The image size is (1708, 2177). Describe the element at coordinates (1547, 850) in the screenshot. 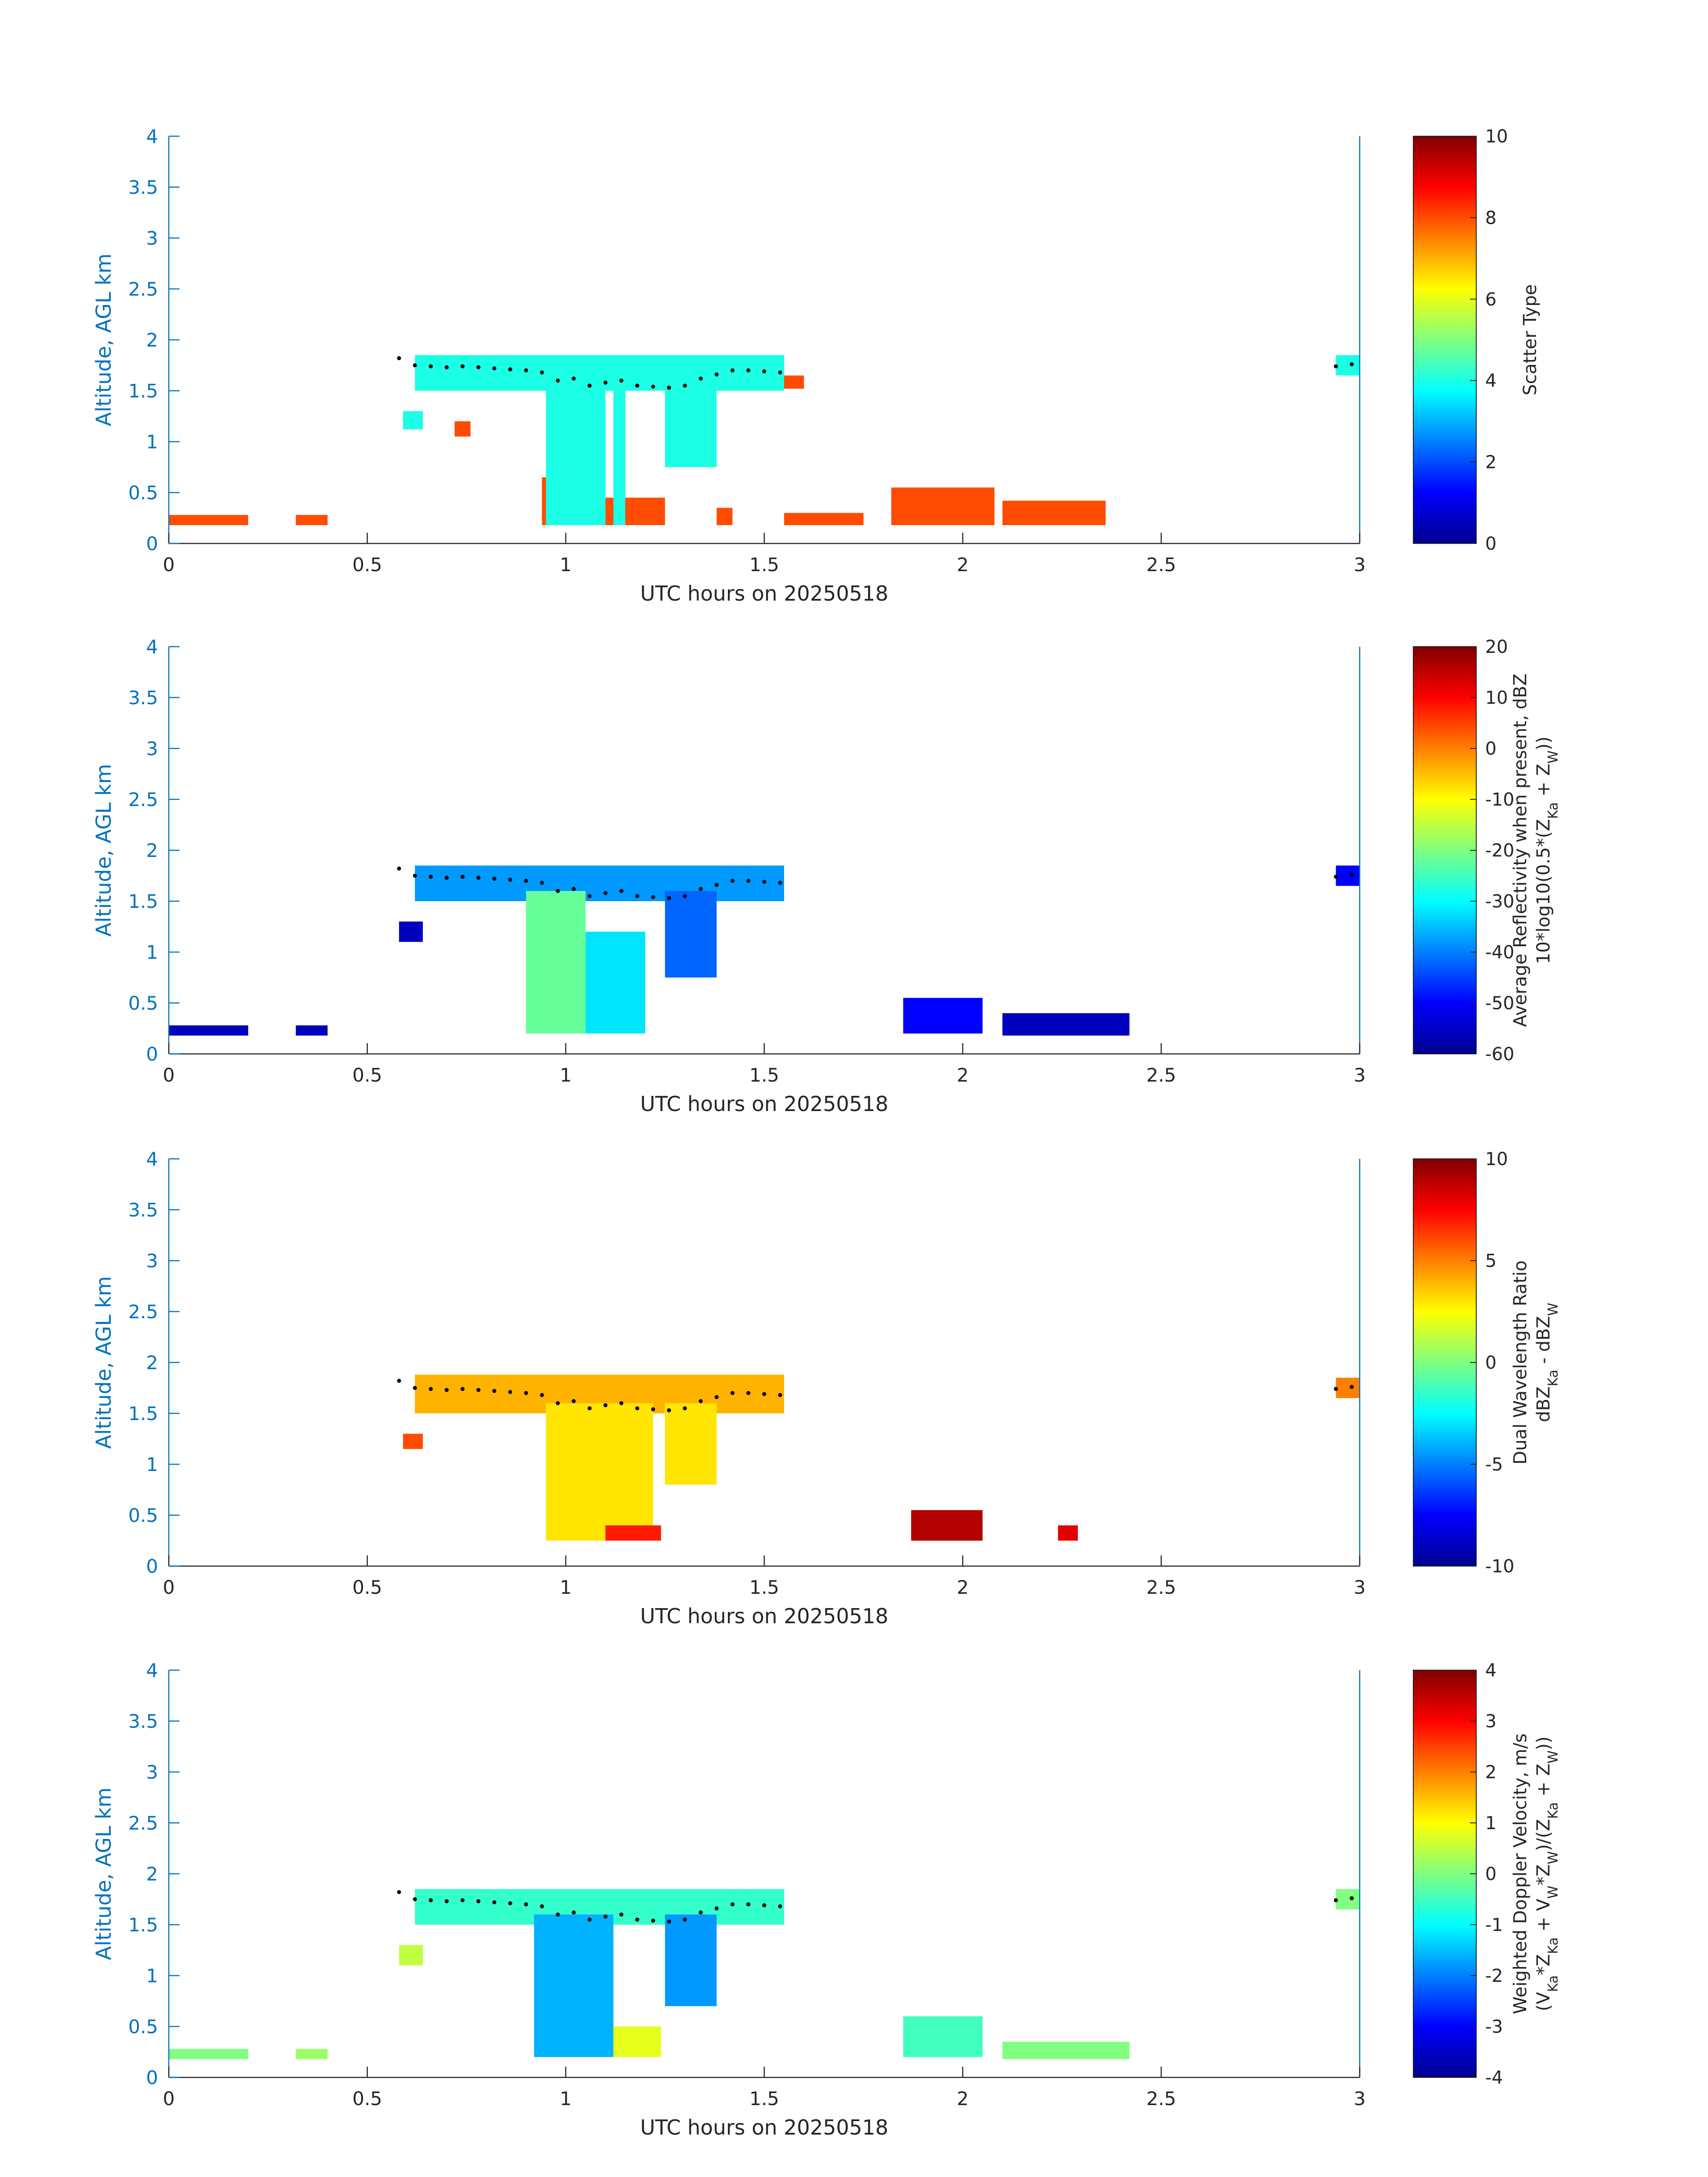

I see `colorbar-label: 10*log10(0.5*(ZKa + ZW))` at that location.